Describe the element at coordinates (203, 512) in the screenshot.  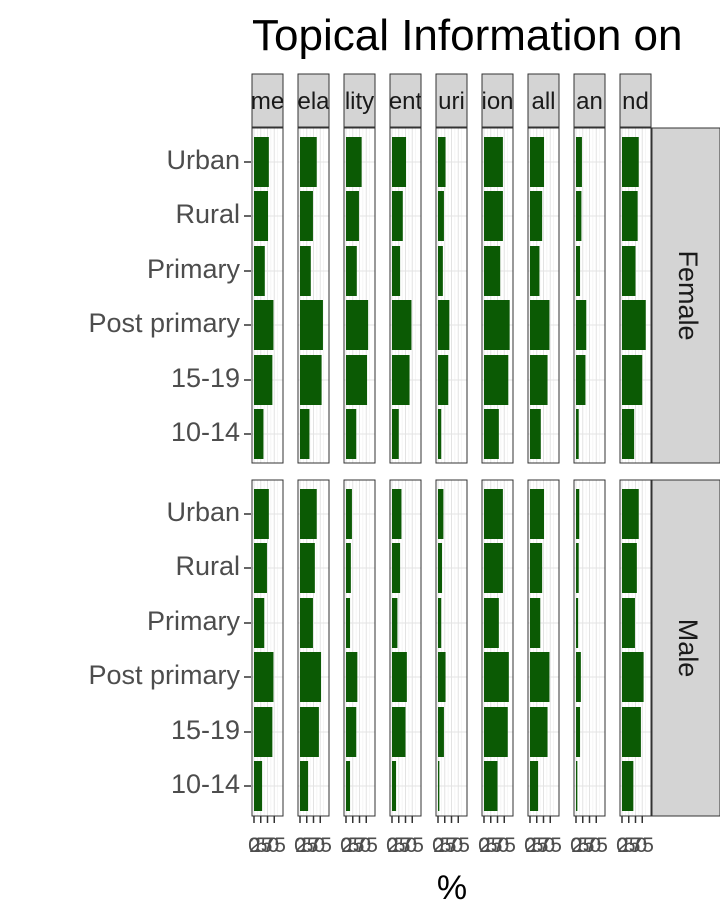
I see `y-tick-label: Urban` at that location.